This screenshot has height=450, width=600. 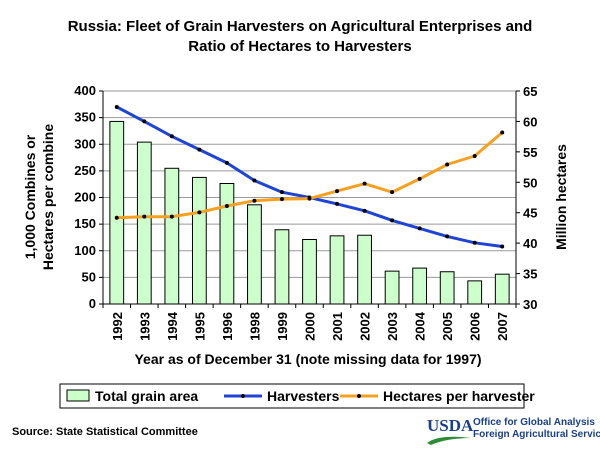 I want to click on y-axis-left-label-line1: 1,000 Combines or, so click(x=30, y=196).